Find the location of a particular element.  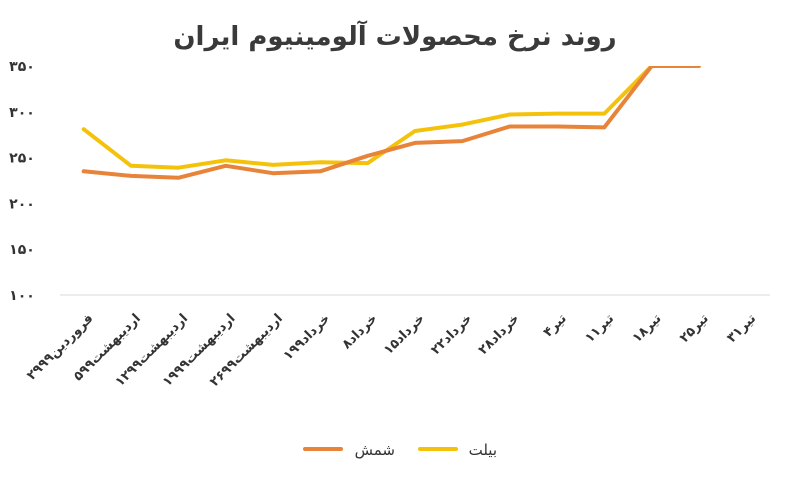

x-tick-label: ۱خرداد۹۹ is located at coordinates (307, 337).